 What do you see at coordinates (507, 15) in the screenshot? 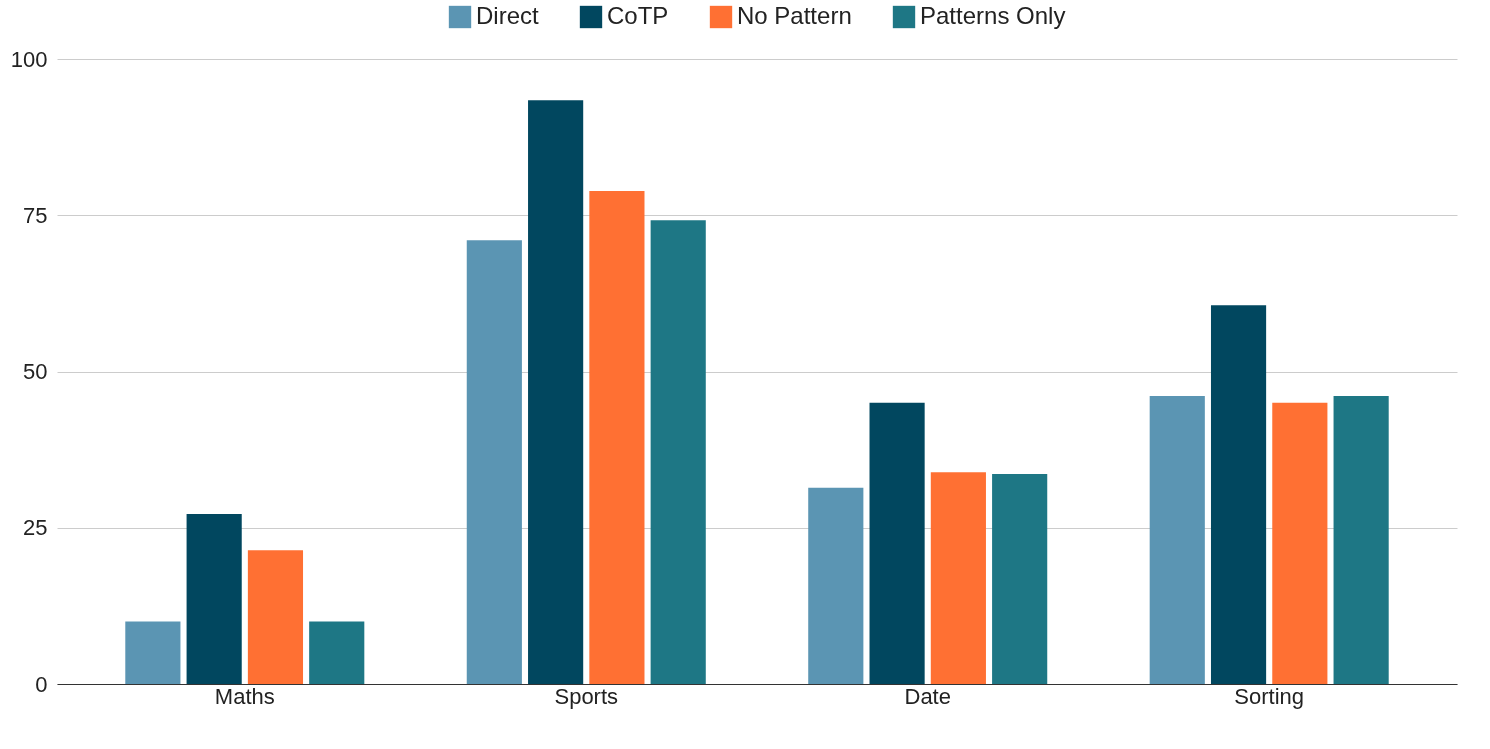
I see `legend-label: Direct` at bounding box center [507, 15].